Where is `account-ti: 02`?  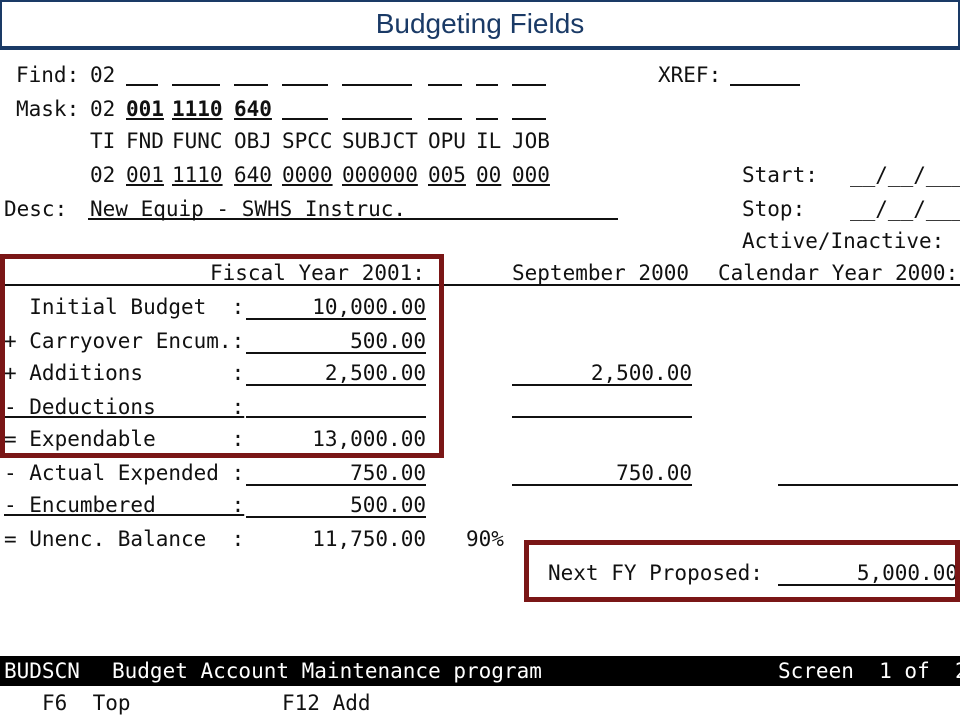 account-ti: 02 is located at coordinates (103, 175).